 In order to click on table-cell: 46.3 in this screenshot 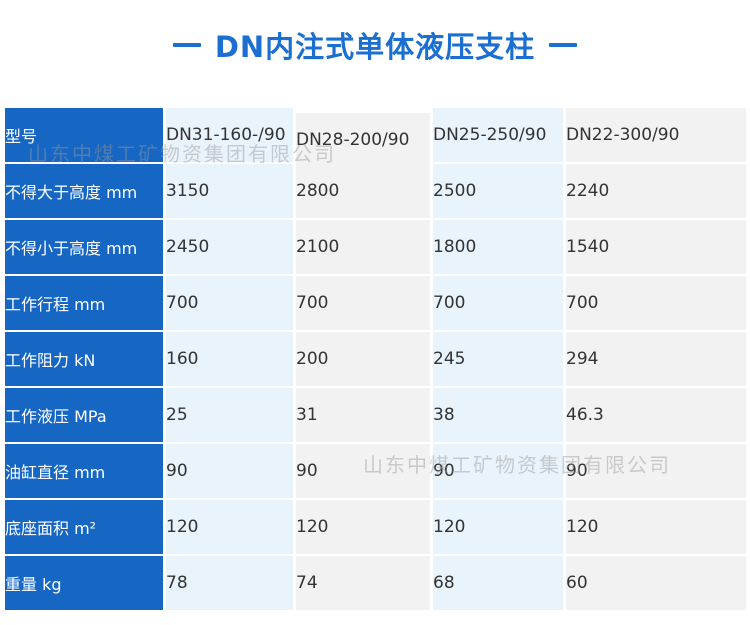, I will do `click(656, 415)`.